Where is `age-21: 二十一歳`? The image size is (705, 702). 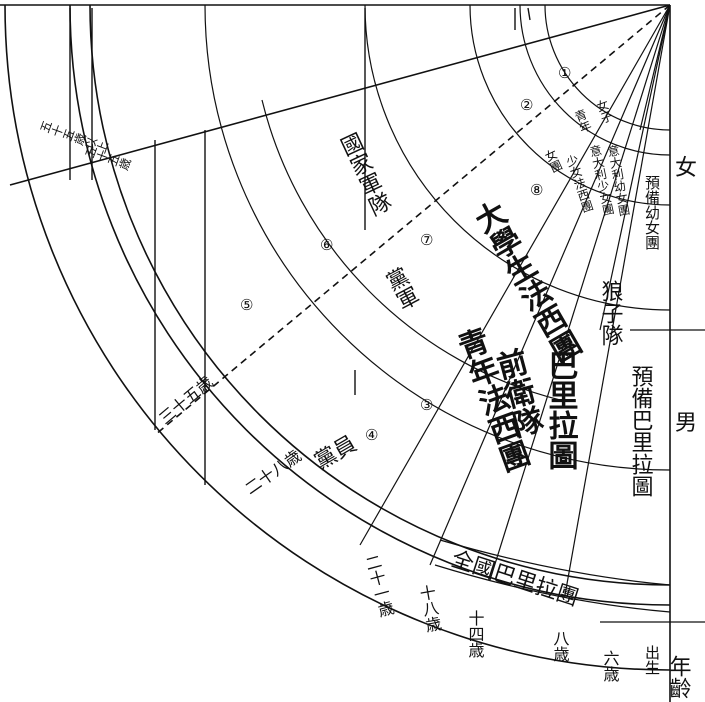
age-21: 二十一歳 is located at coordinates (378, 586).